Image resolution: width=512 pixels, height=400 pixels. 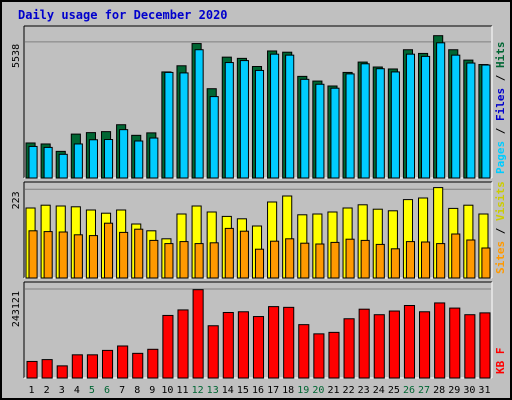 What do you see at coordinates (47, 390) in the screenshot?
I see `x-label-day-2: 2` at bounding box center [47, 390].